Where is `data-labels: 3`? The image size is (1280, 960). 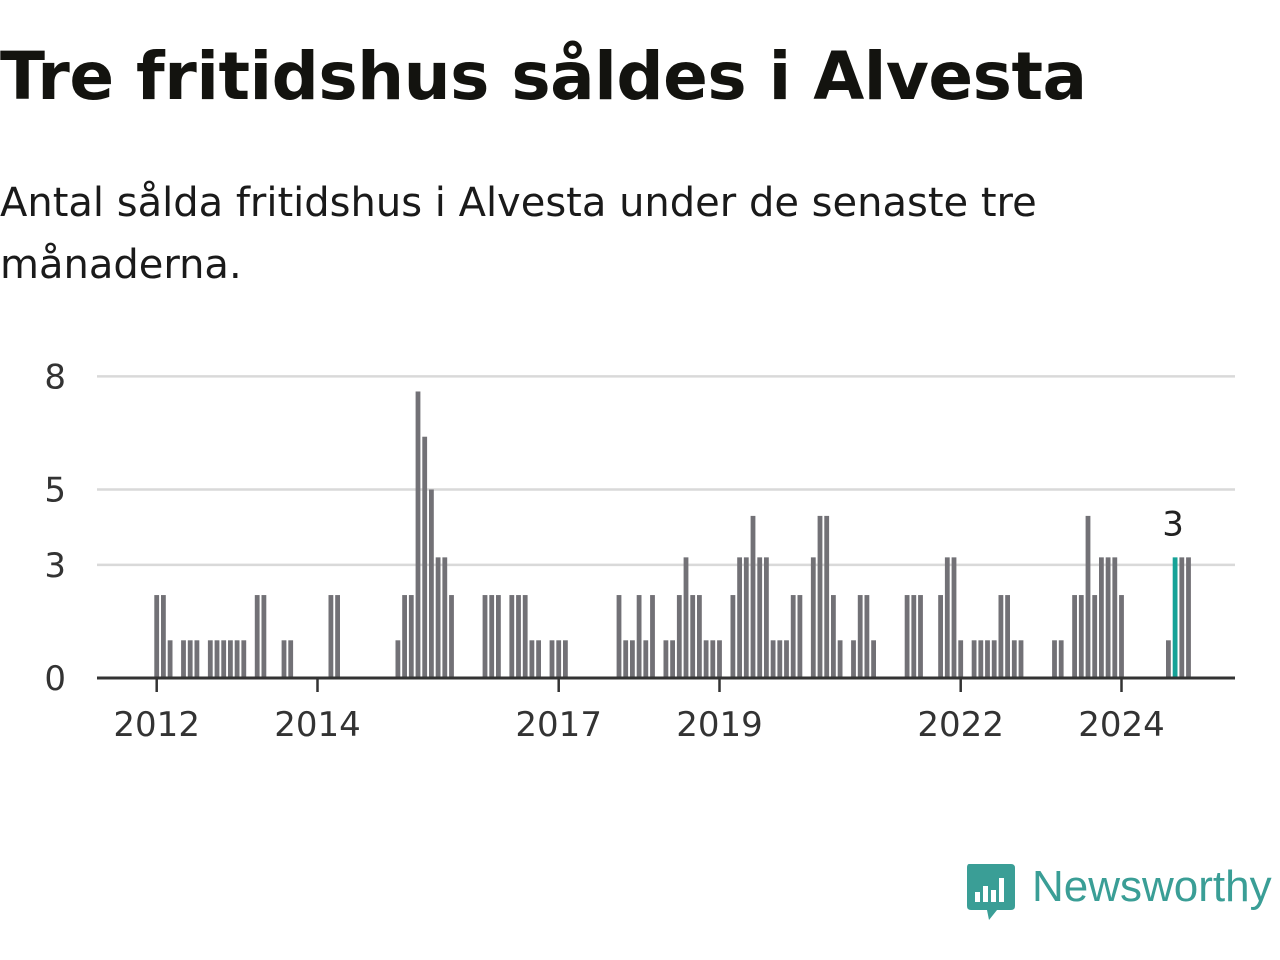
data-labels: 3 is located at coordinates (1173, 524).